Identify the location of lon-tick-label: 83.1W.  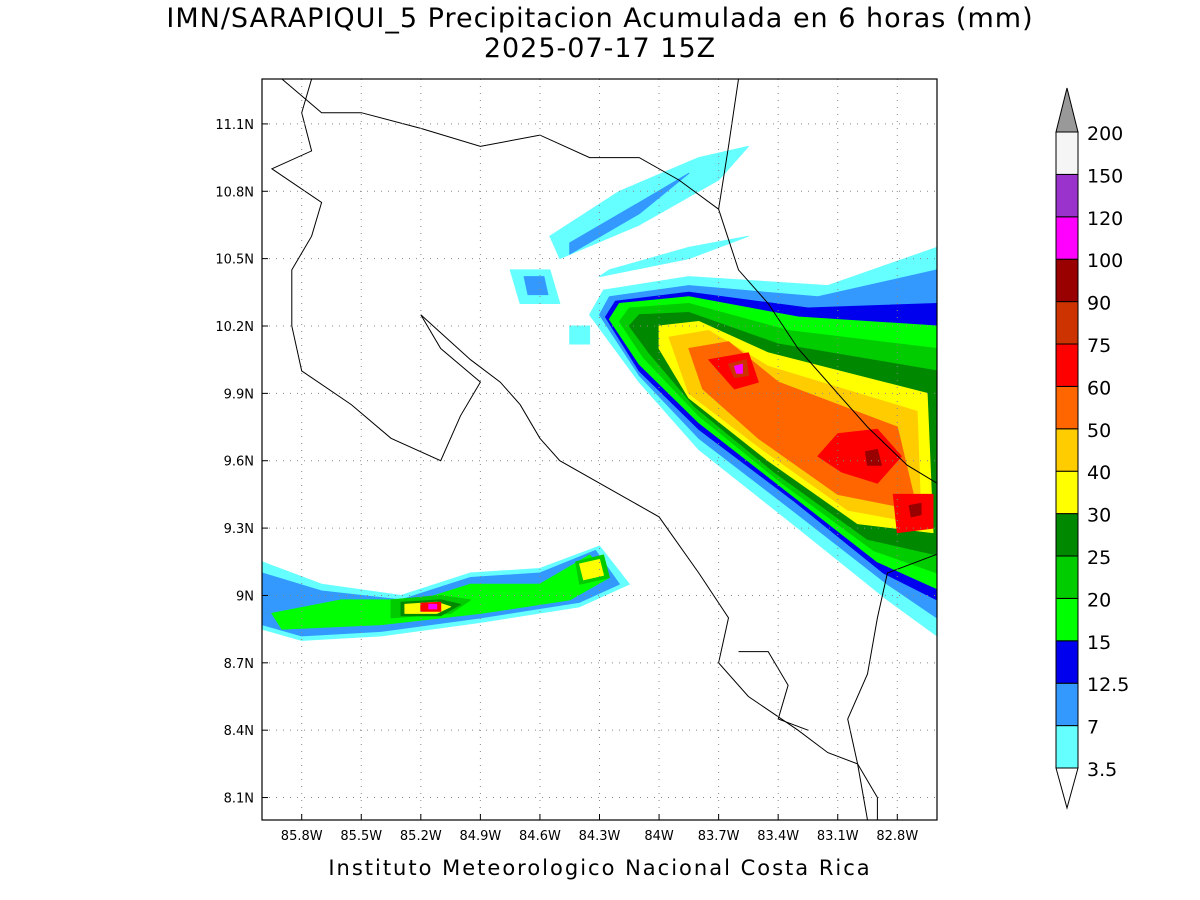
(838, 836).